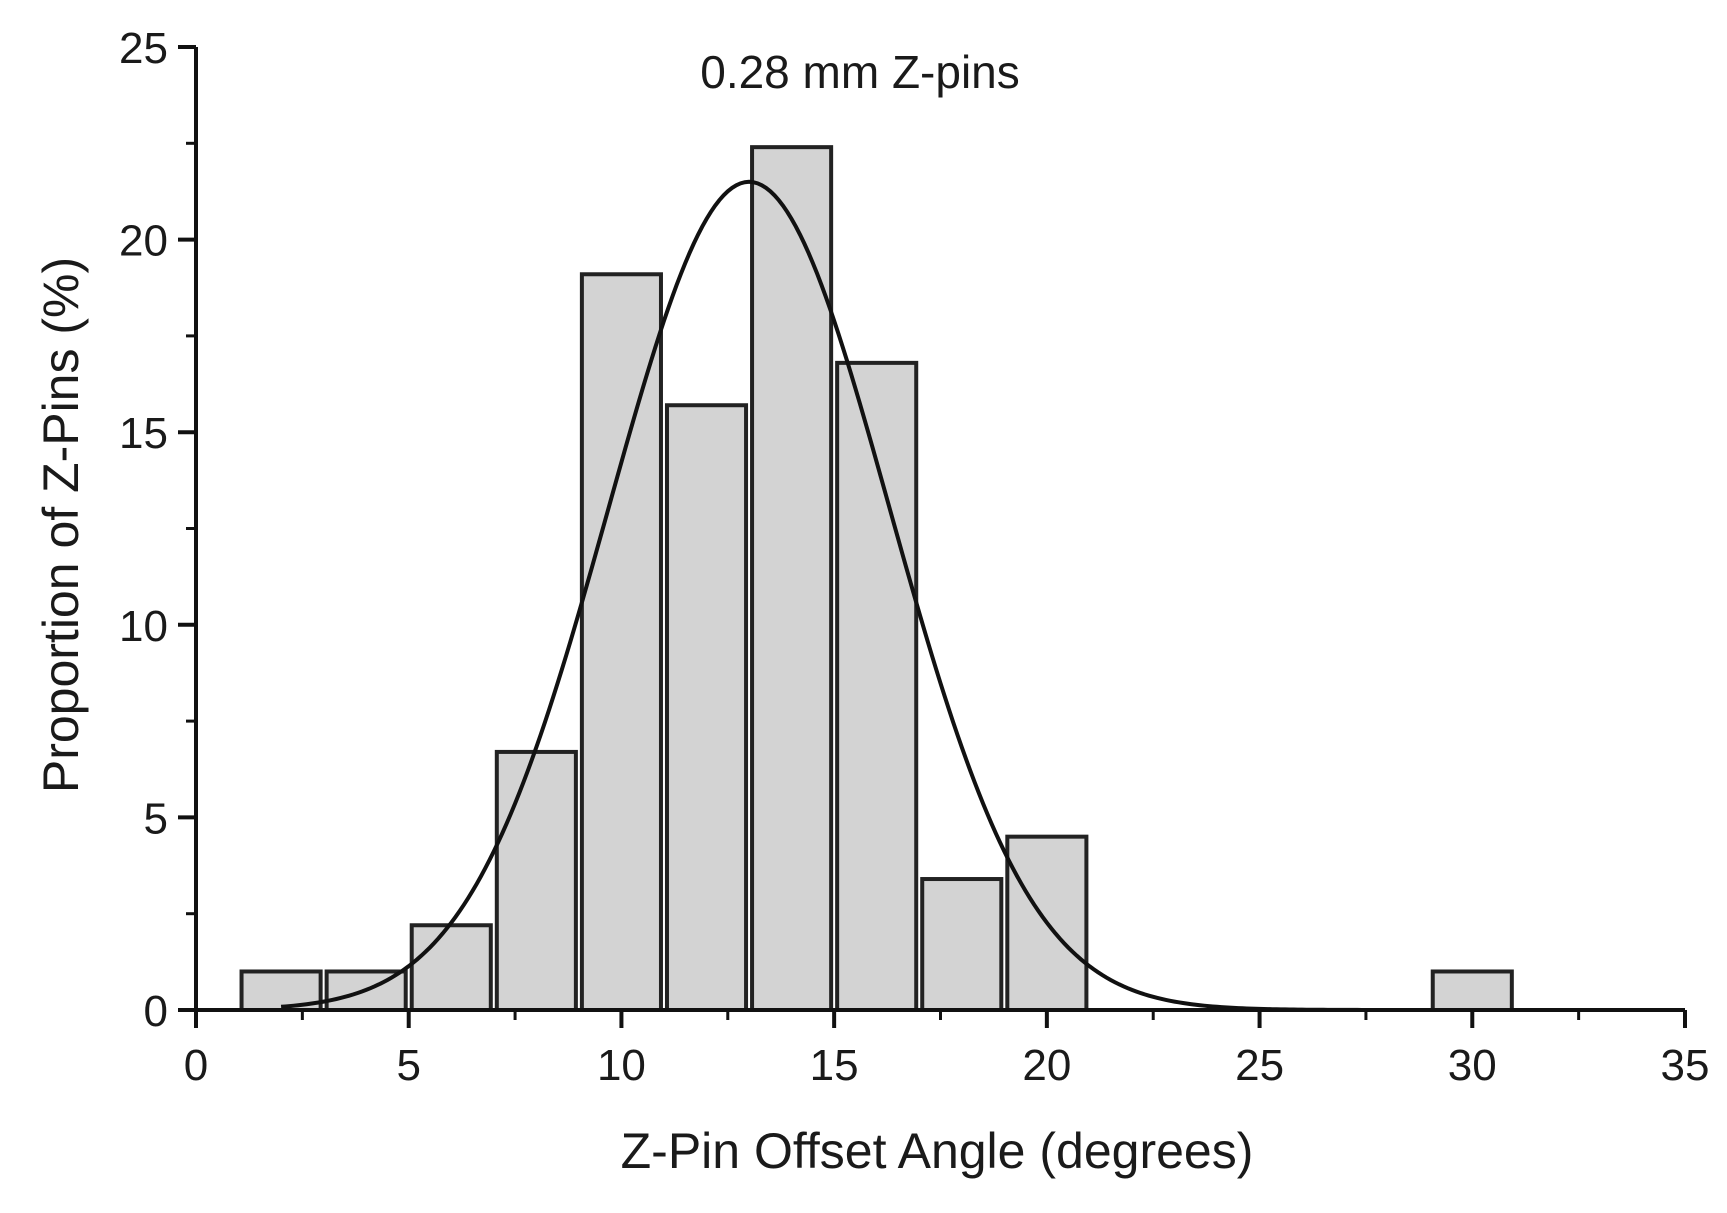 The width and height of the screenshot is (1727, 1213). What do you see at coordinates (1685, 1065) in the screenshot?
I see `x-tick-label: 35` at bounding box center [1685, 1065].